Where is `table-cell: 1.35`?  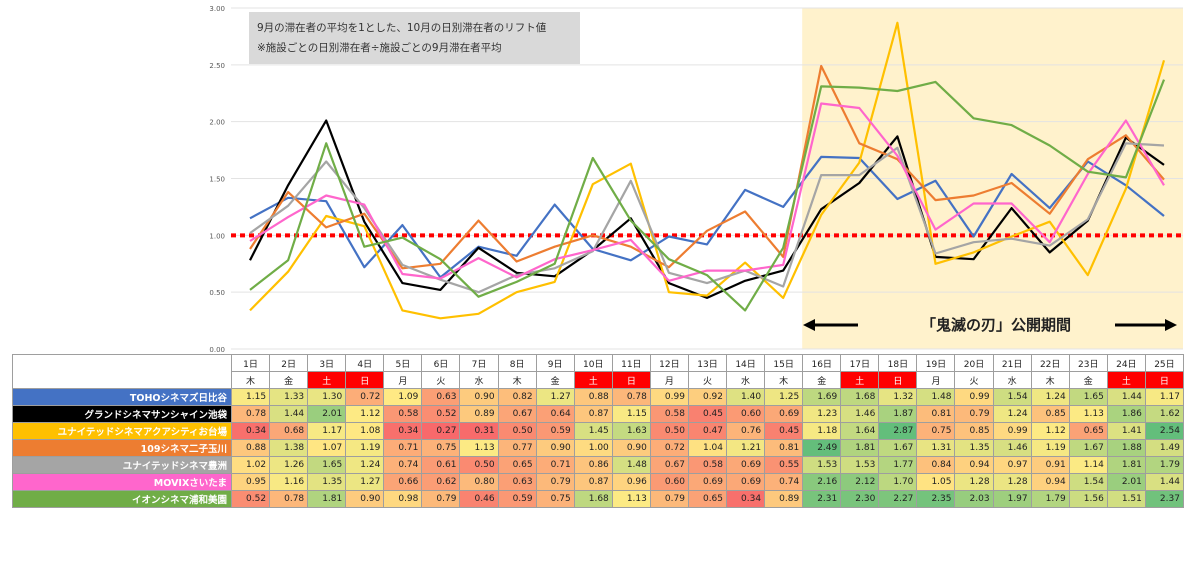
table-cell: 1.35 is located at coordinates (327, 482).